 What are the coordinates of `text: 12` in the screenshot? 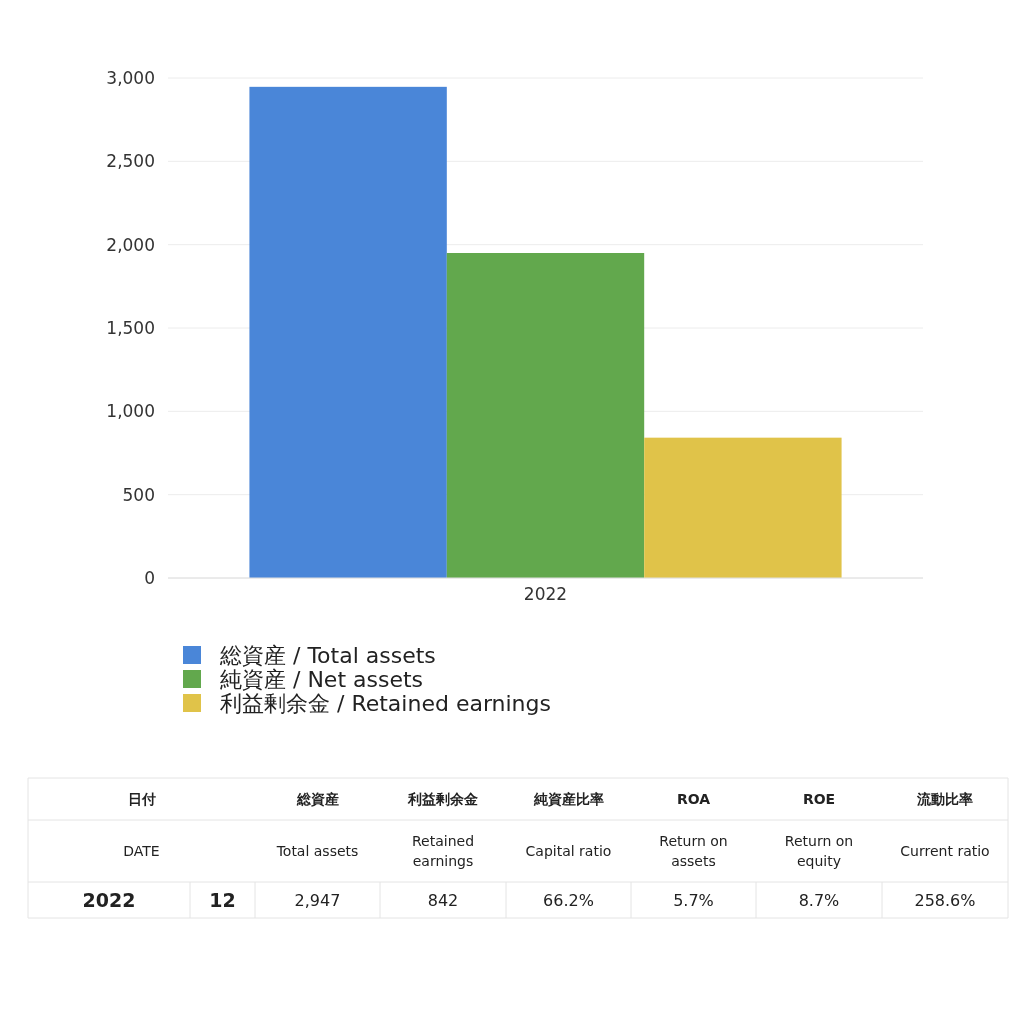 It's located at (222, 899).